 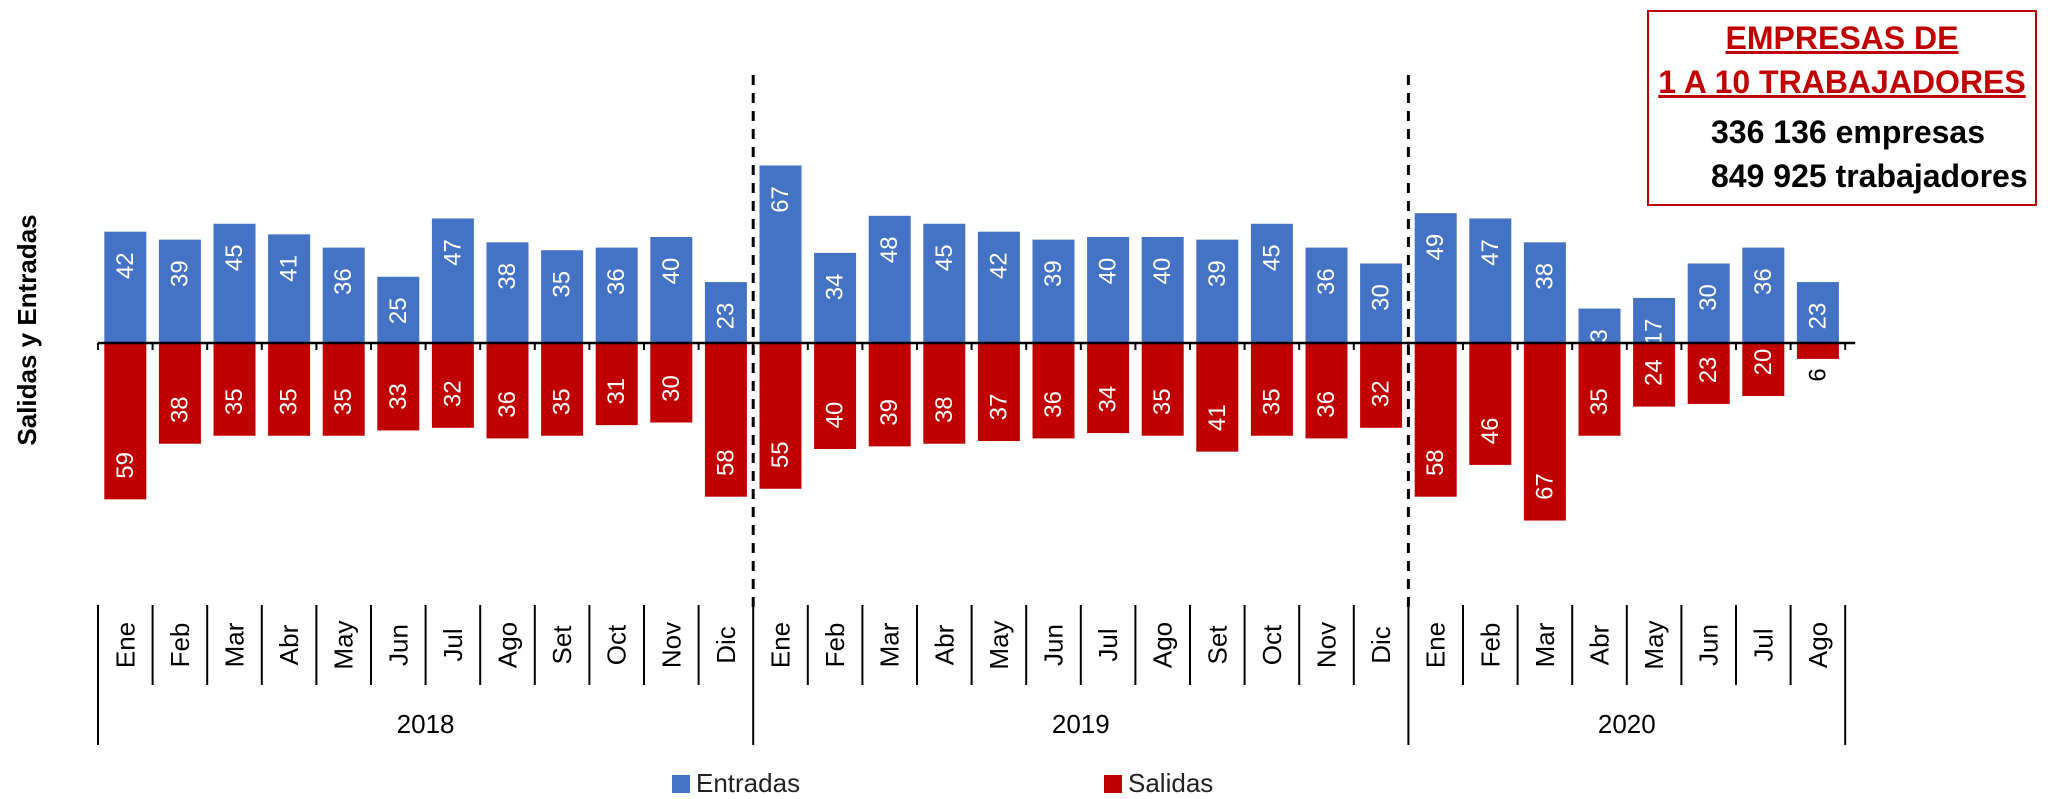 I want to click on month-label-1-10: Nov, so click(x=1327, y=645).